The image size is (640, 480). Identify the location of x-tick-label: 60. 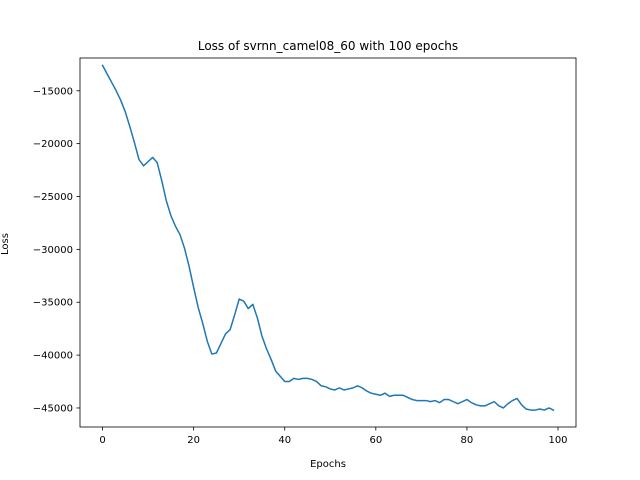
(375, 440).